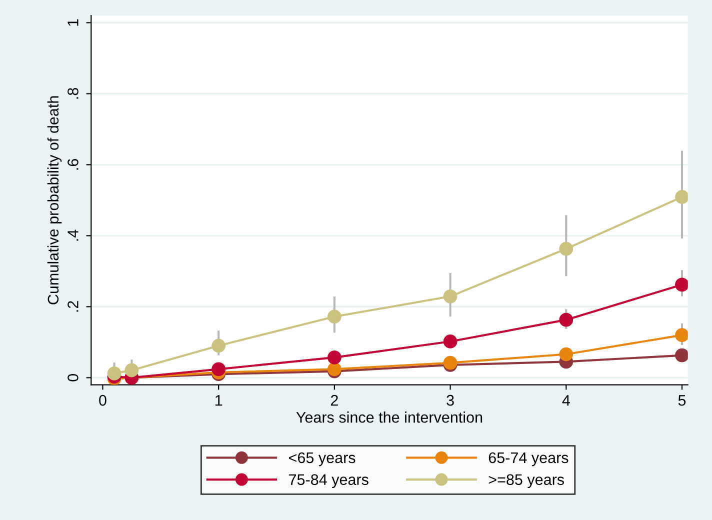  I want to click on x-tick-label: 5, so click(682, 400).